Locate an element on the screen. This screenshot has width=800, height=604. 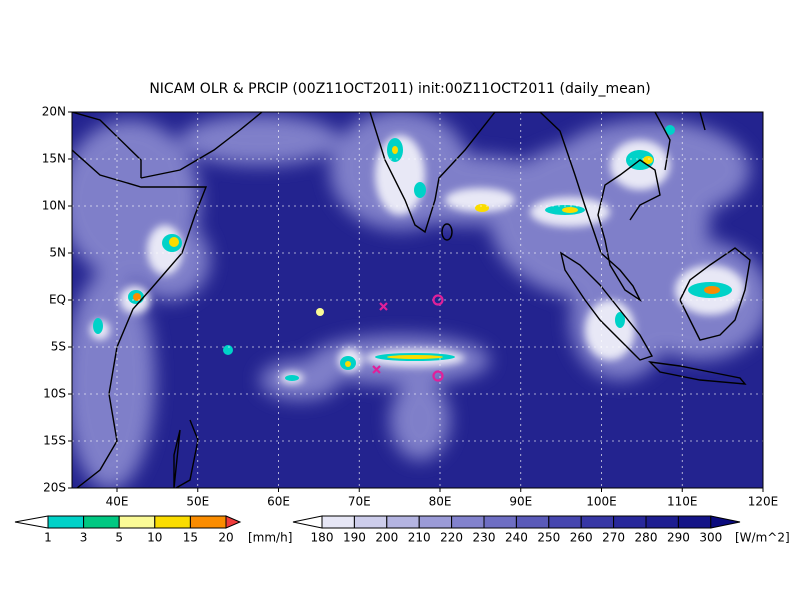
lat-label: 5S is located at coordinates (58, 347).